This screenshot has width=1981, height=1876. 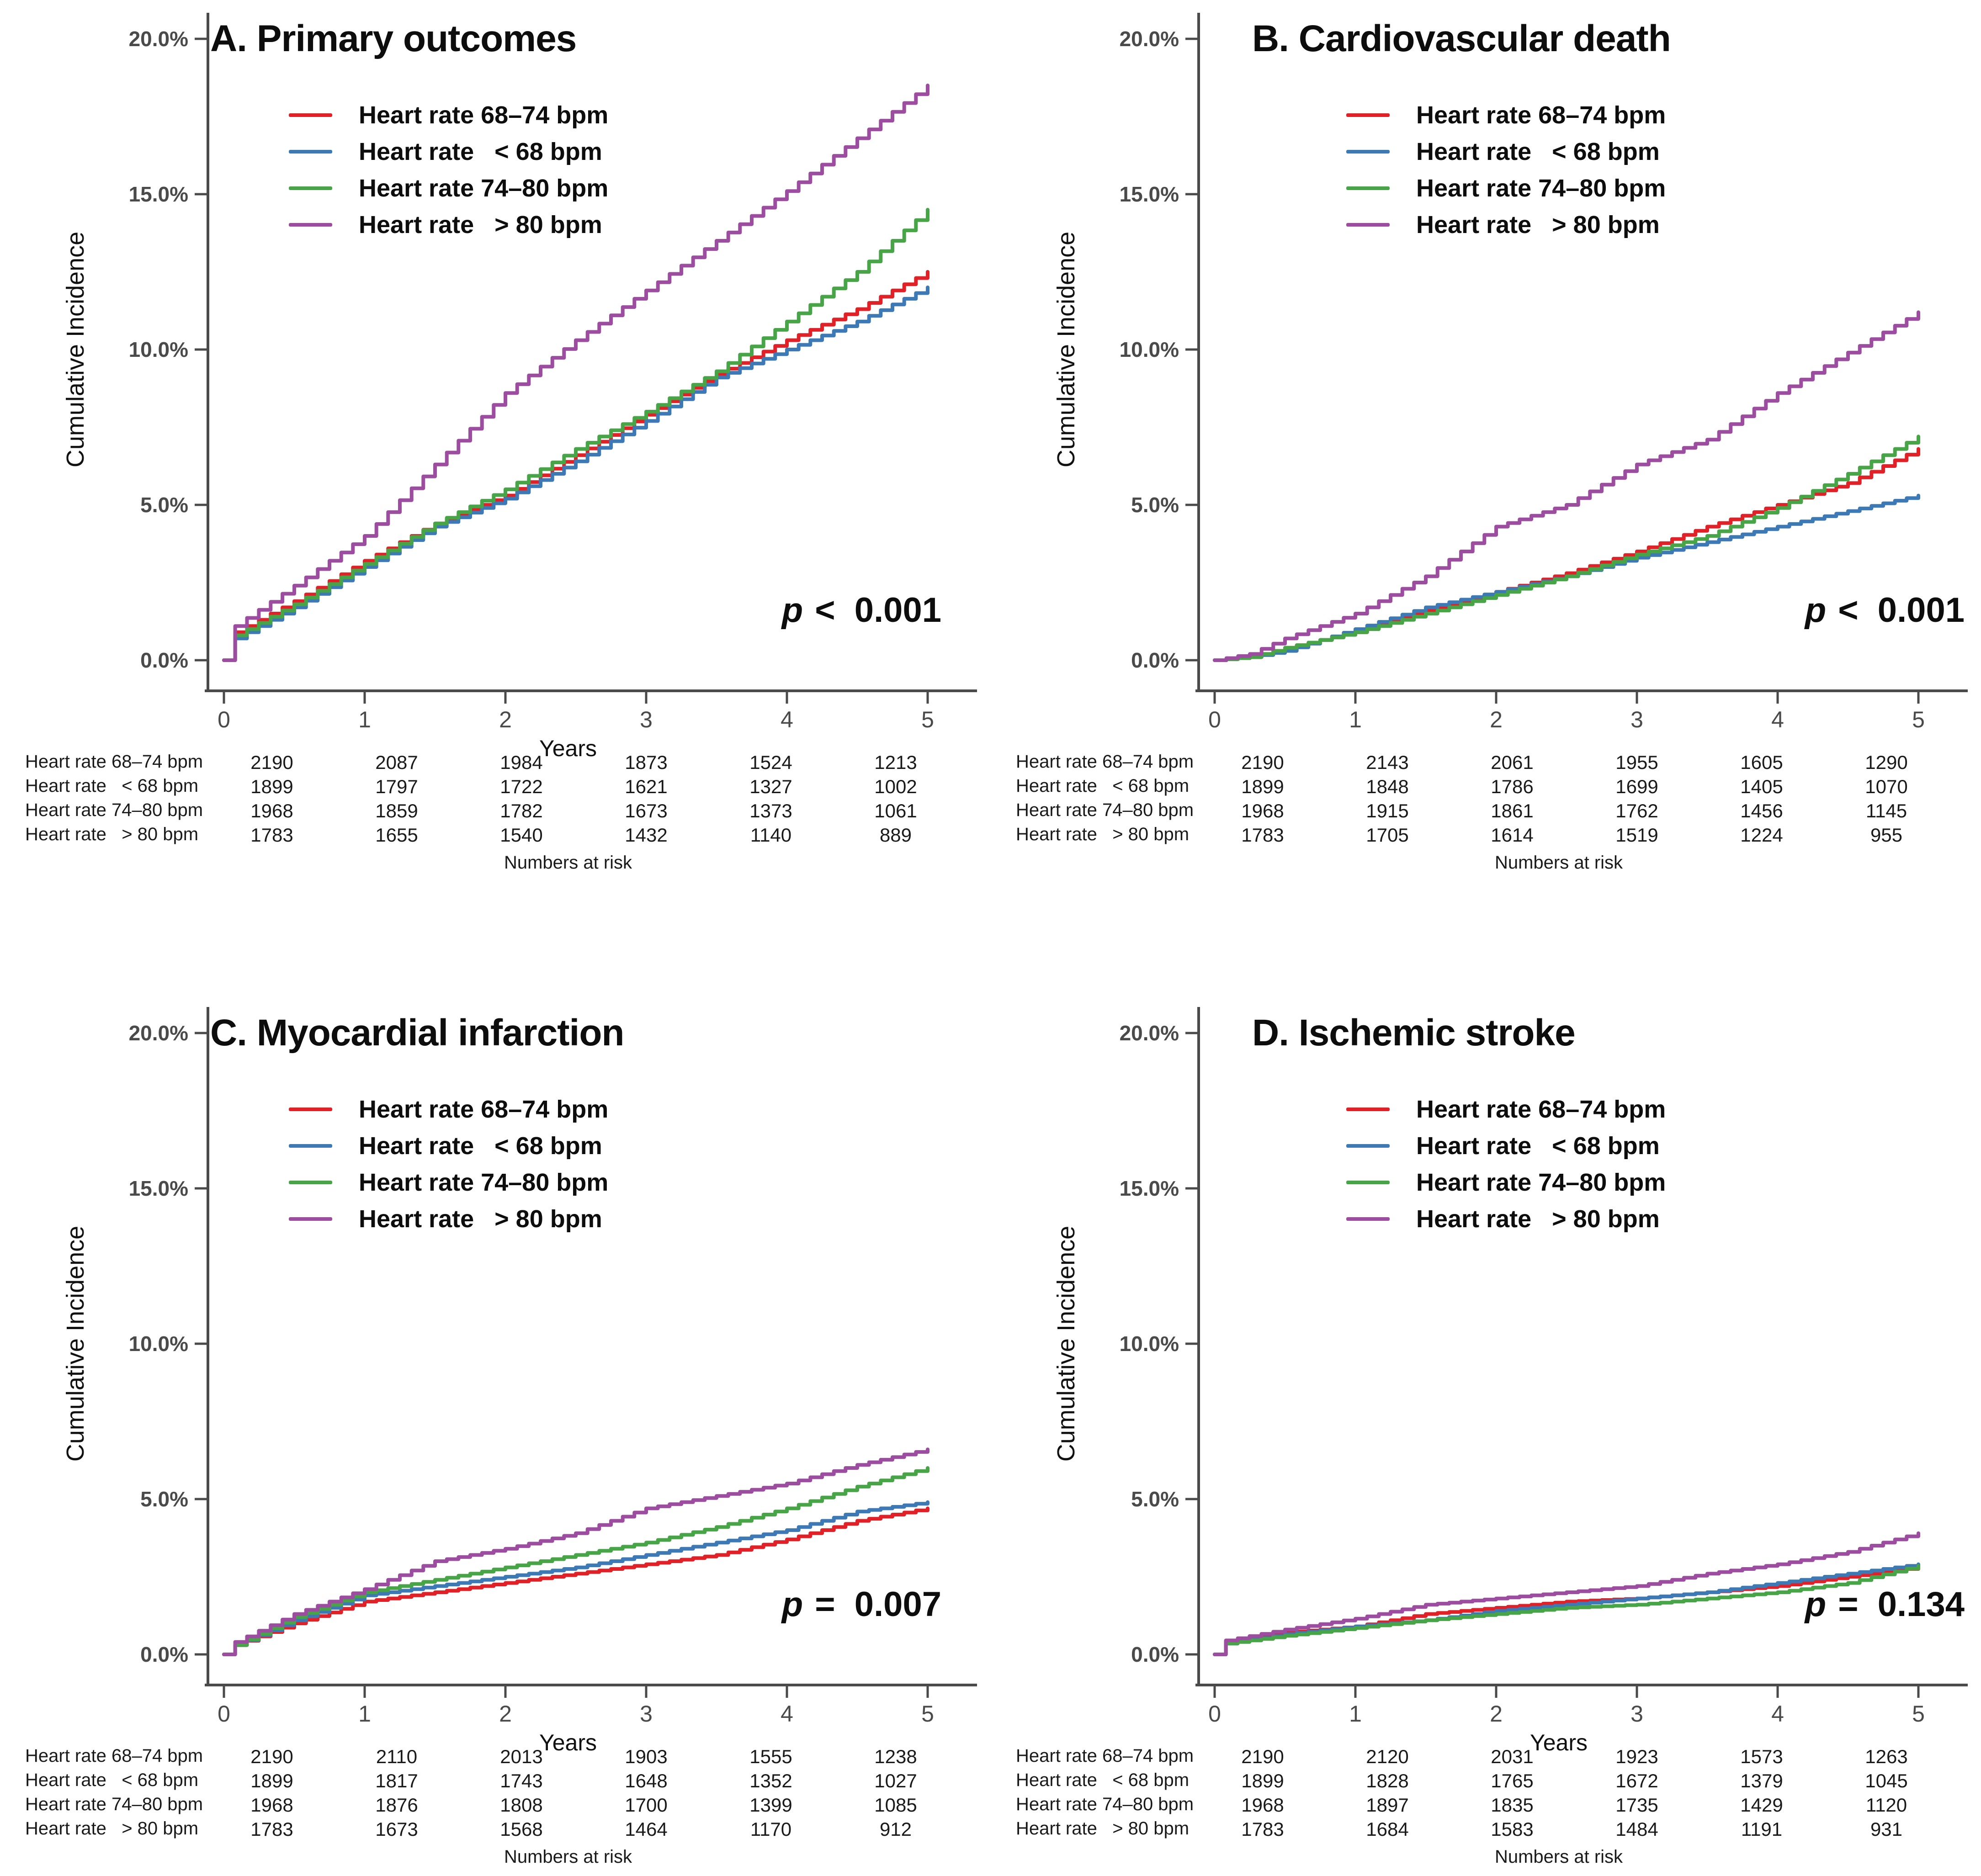 I want to click on risk-value: 1765, so click(x=1512, y=1780).